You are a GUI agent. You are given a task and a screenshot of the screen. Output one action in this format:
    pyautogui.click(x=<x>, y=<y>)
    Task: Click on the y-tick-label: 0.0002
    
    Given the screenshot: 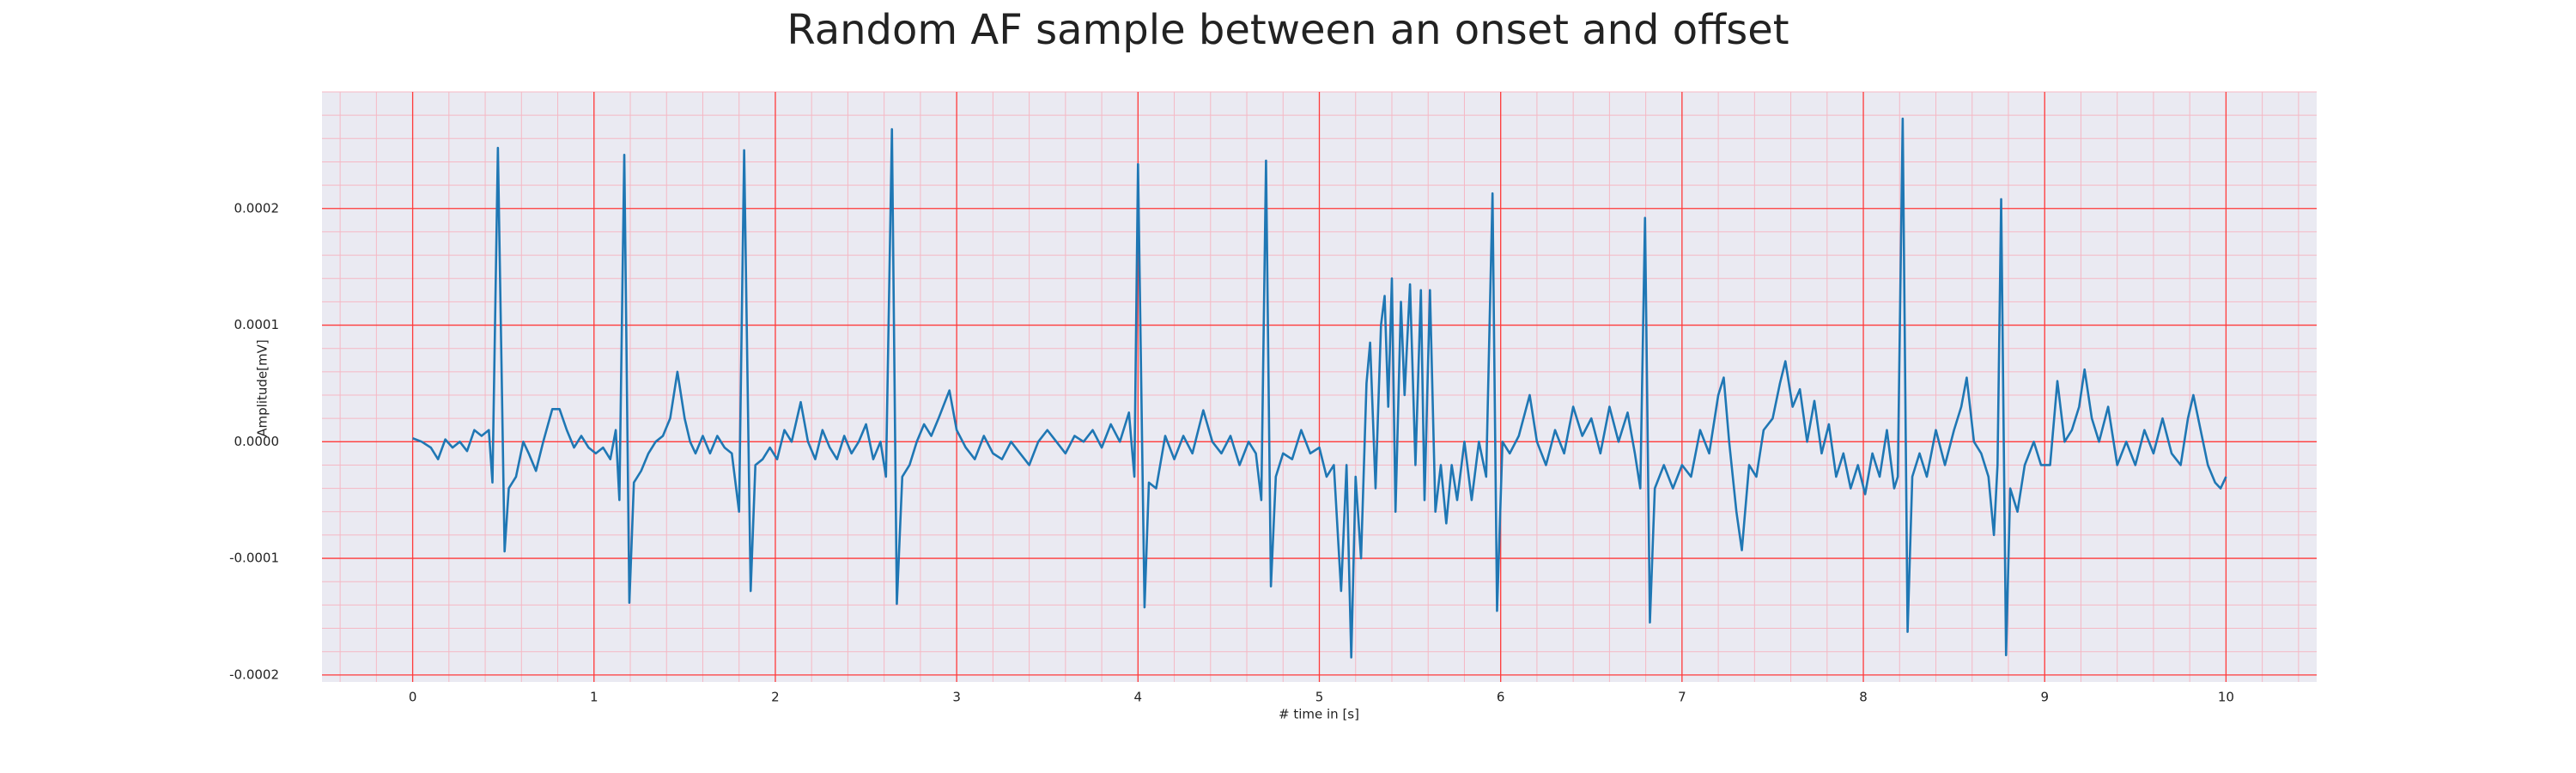 What is the action you would take?
    pyautogui.click(x=257, y=208)
    